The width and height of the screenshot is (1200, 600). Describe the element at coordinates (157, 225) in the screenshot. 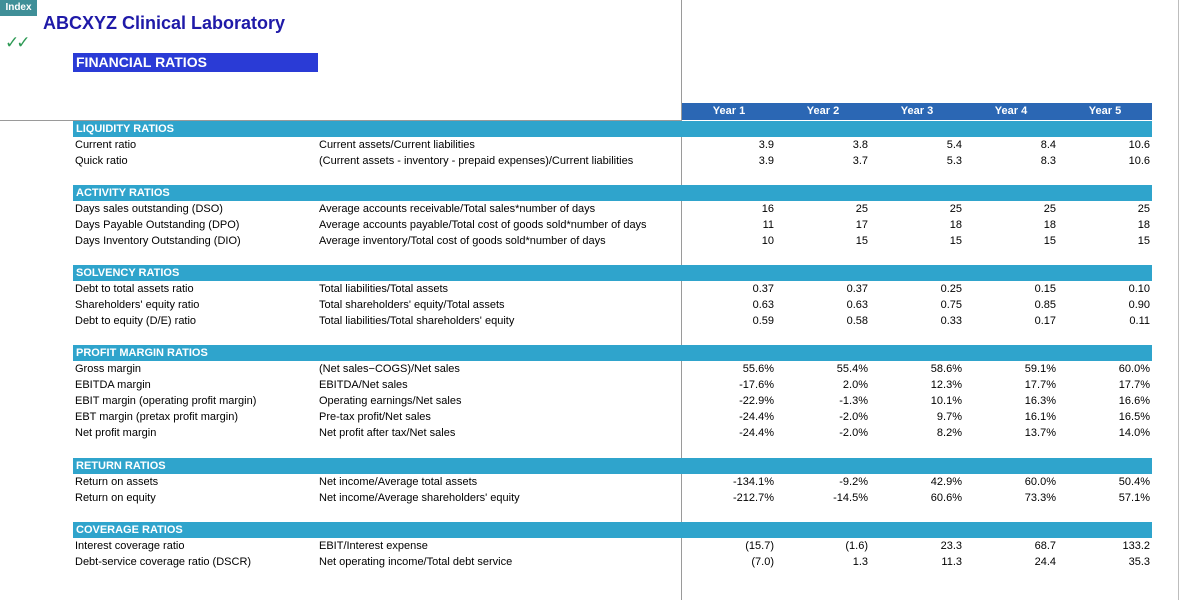

I see `ratio-label: Days Payable Outstanding (DPO)` at that location.